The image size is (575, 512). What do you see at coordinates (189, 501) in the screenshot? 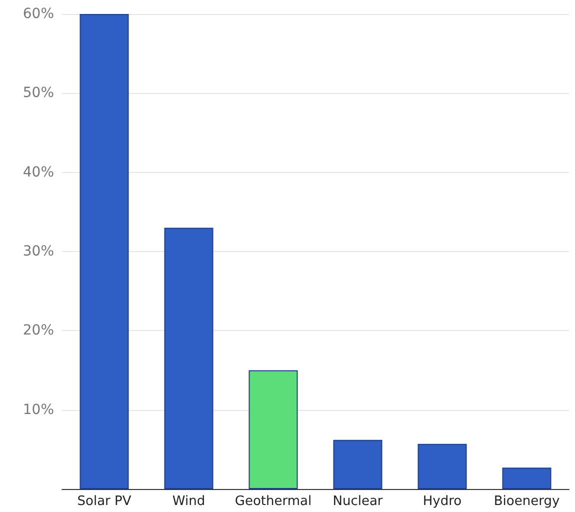
I see `x-tick-label: Wind` at bounding box center [189, 501].